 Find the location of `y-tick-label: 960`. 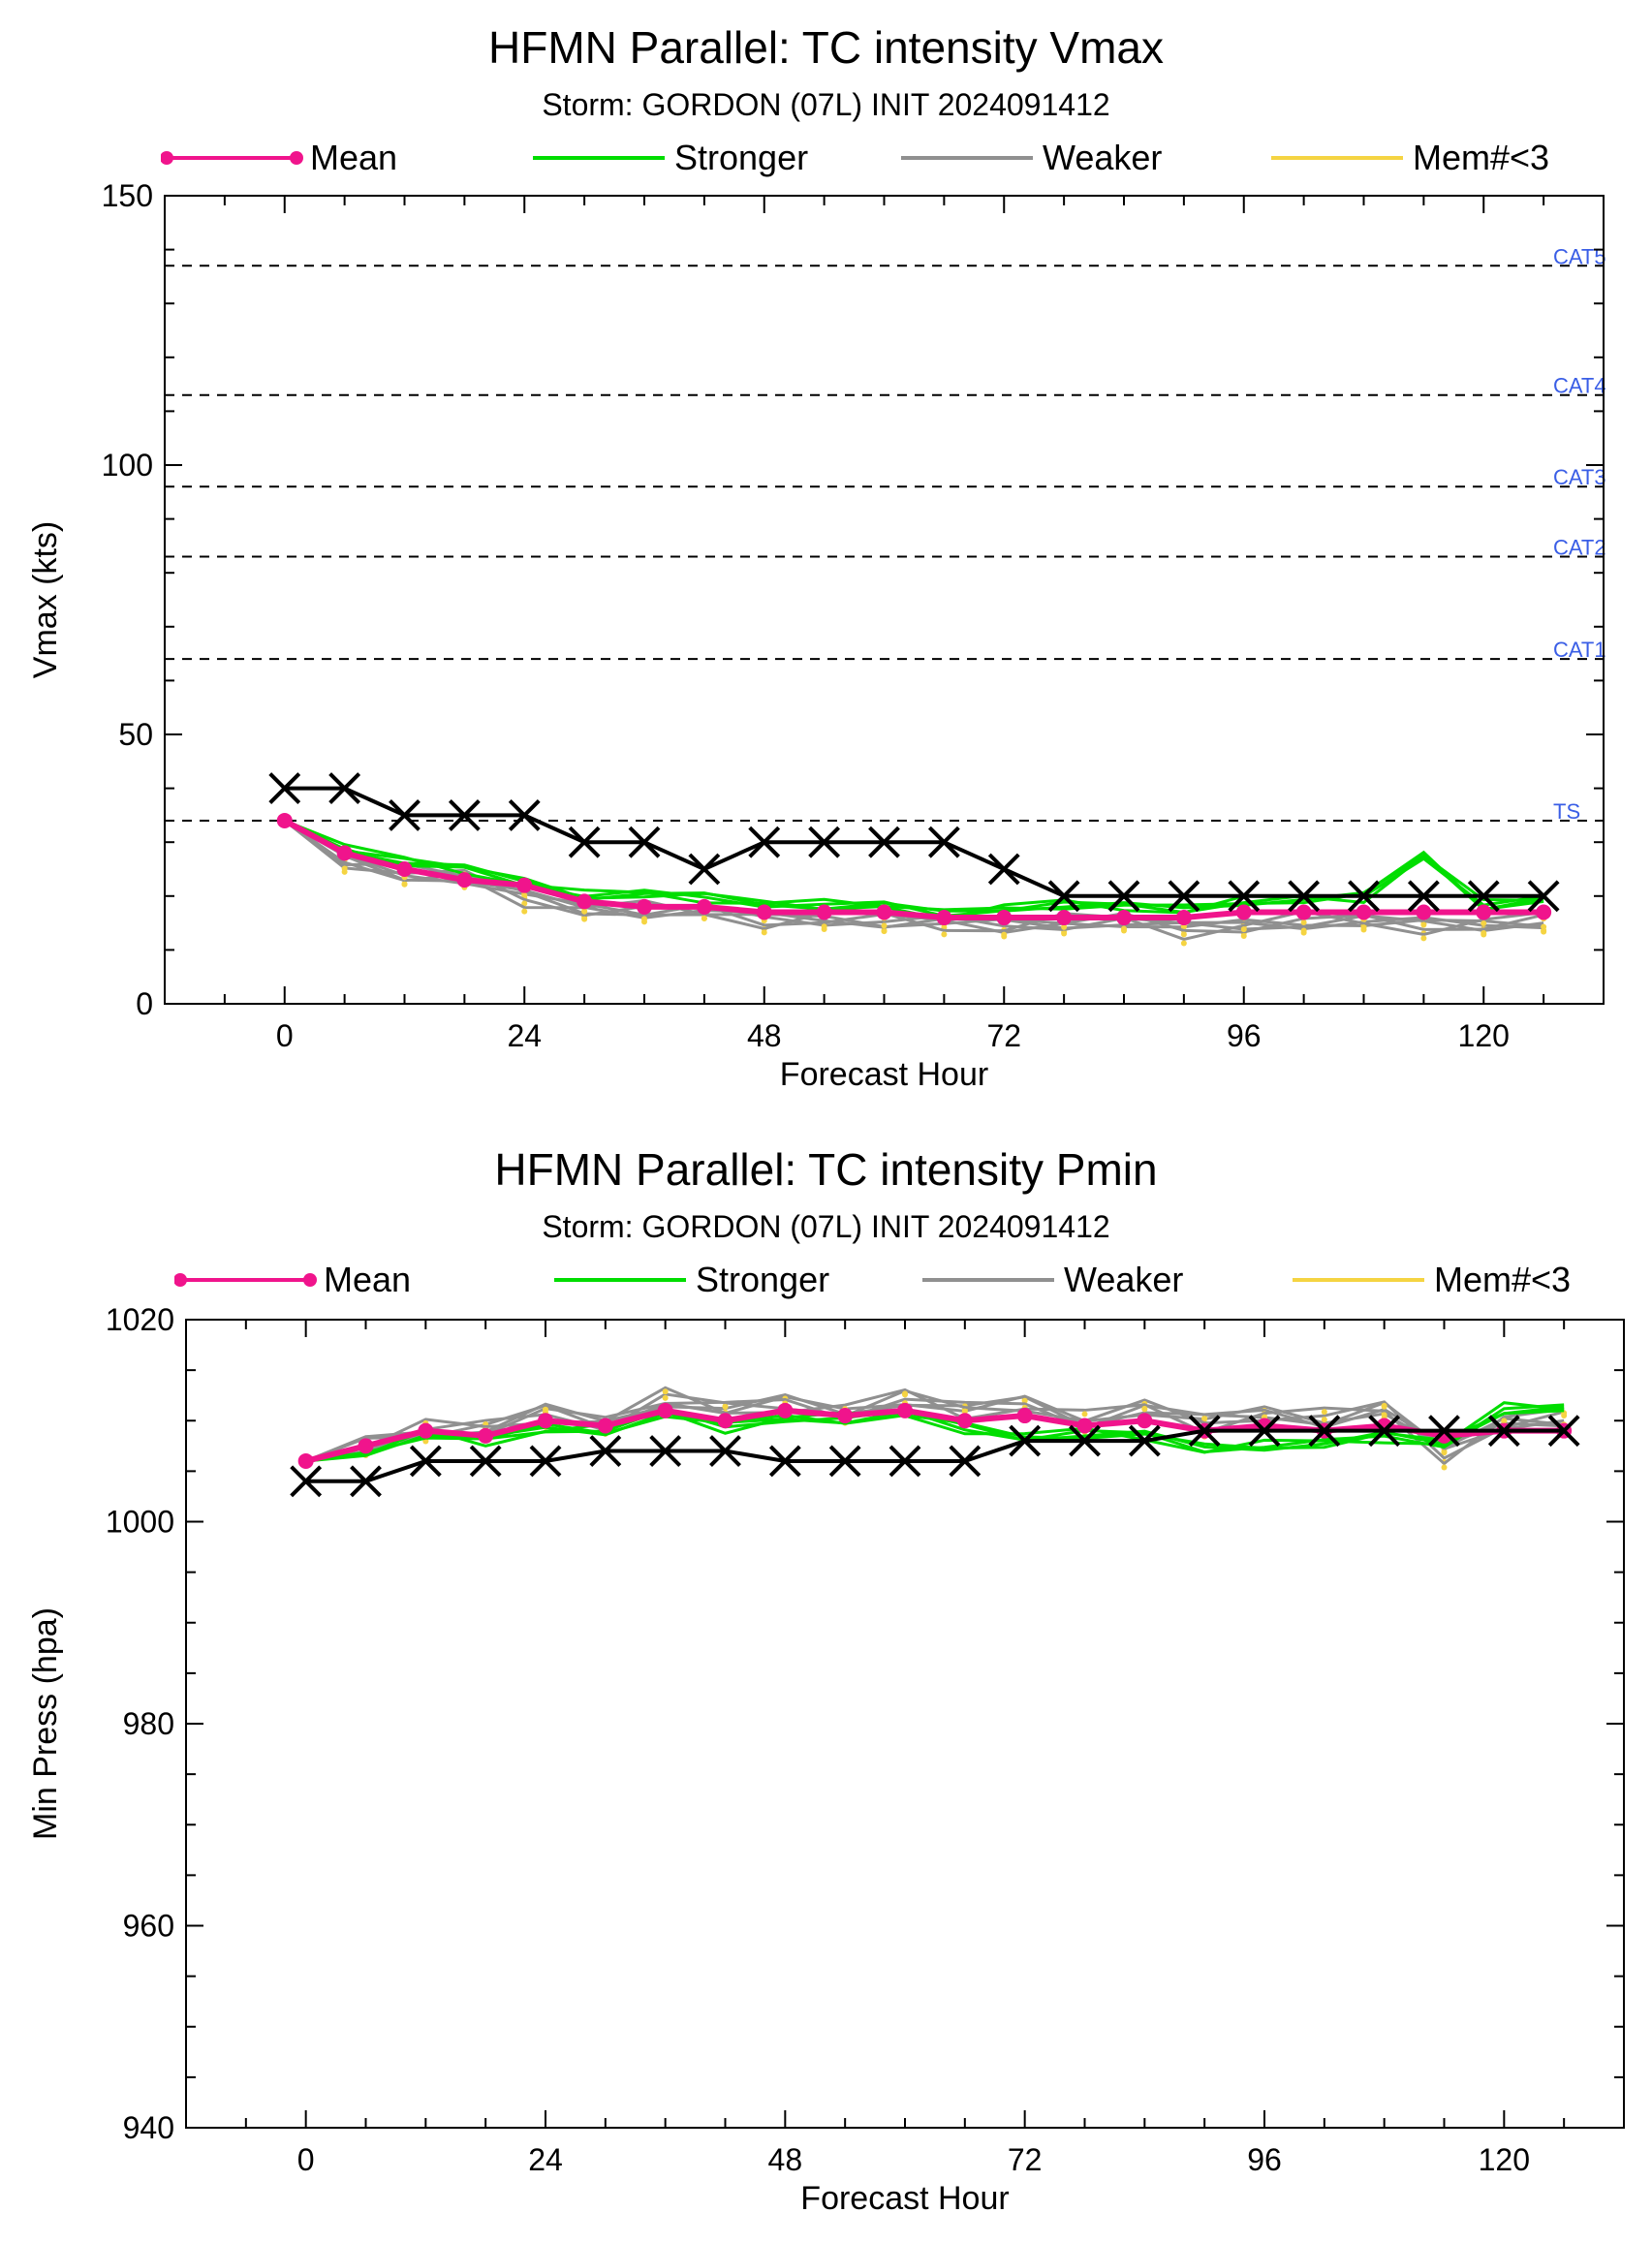

y-tick-label: 960 is located at coordinates (148, 1926).